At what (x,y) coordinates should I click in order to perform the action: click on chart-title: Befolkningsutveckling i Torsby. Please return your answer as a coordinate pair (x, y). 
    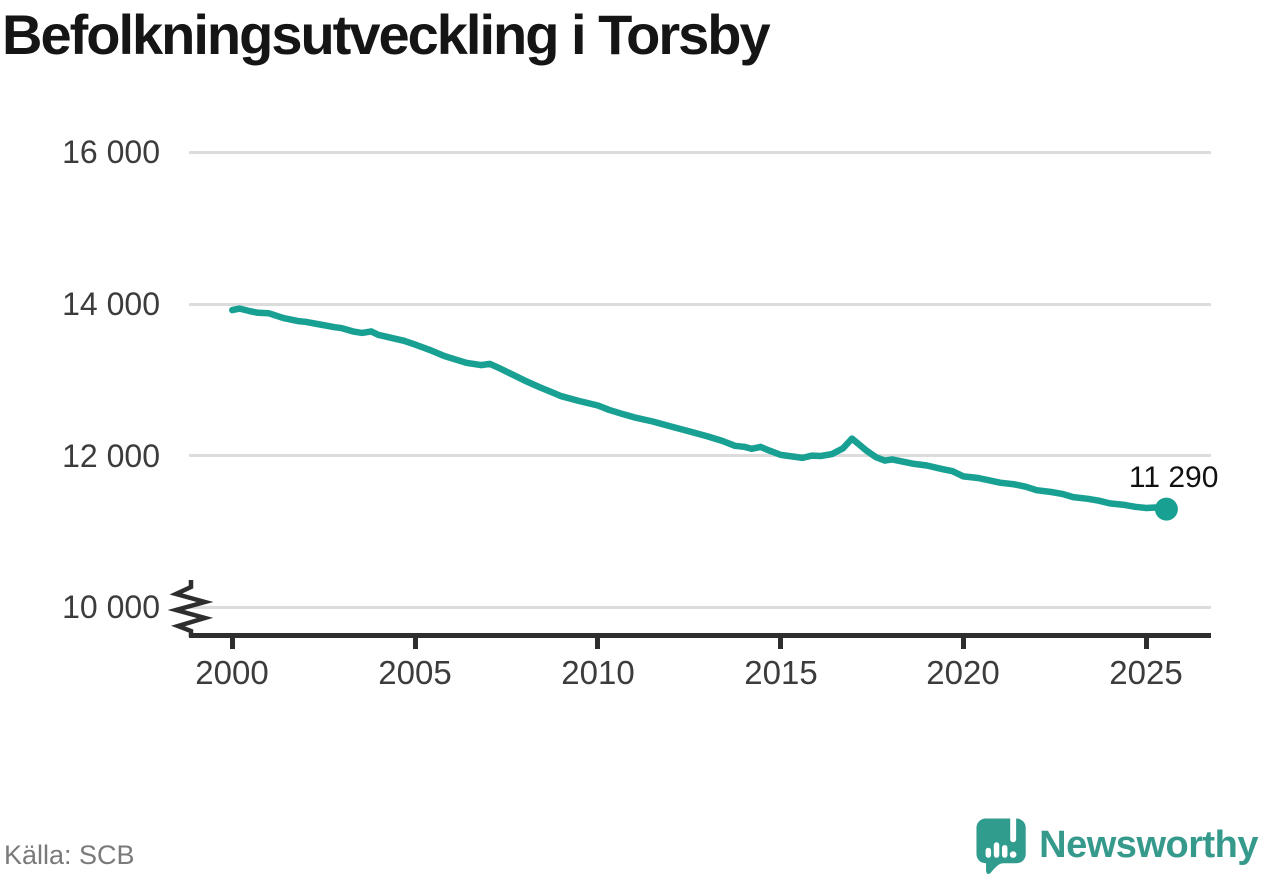
    Looking at the image, I should click on (386, 34).